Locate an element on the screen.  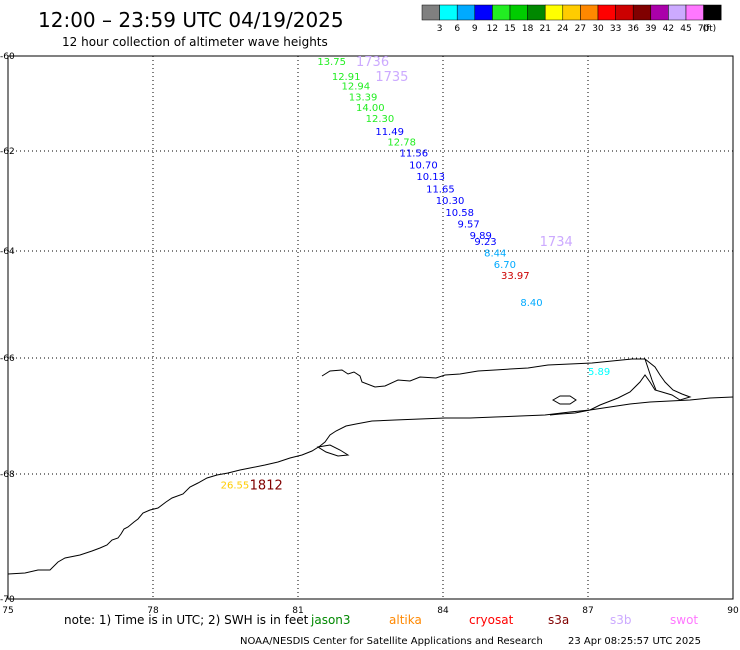
wave-height-value: 10.13 is located at coordinates (430, 177).